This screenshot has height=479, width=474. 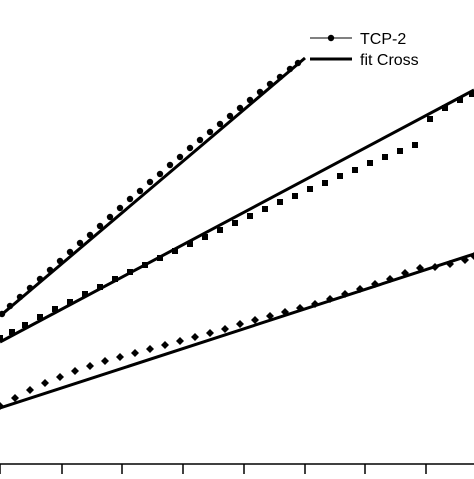 What do you see at coordinates (383, 39) in the screenshot?
I see `legend-label-tcp2: TCP-2` at bounding box center [383, 39].